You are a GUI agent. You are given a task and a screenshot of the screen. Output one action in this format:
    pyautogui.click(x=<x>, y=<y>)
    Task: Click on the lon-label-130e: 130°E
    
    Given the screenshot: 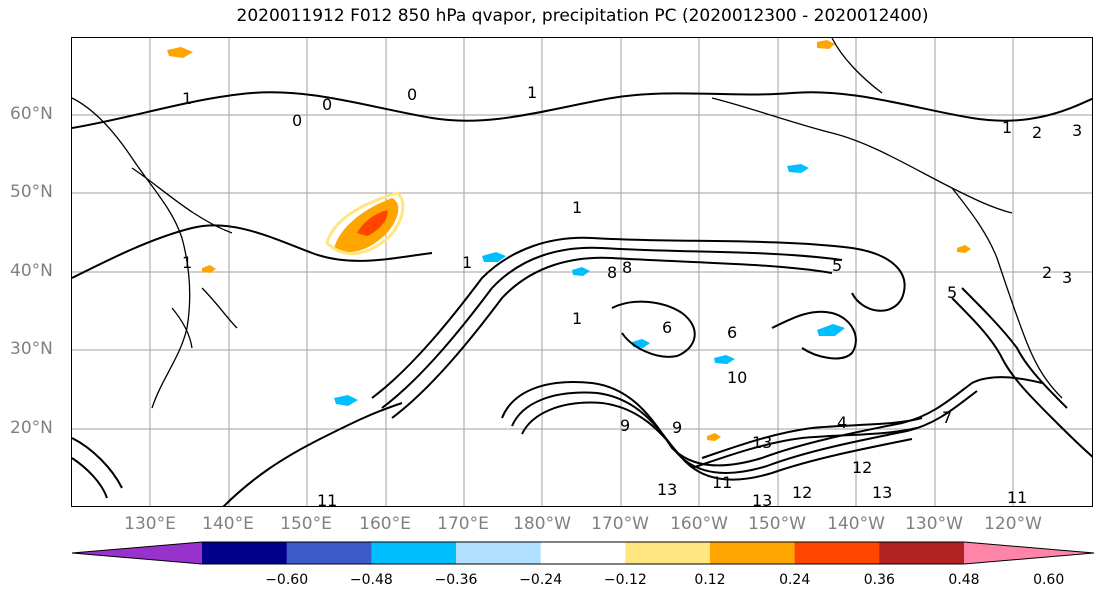 What is the action you would take?
    pyautogui.click(x=150, y=524)
    